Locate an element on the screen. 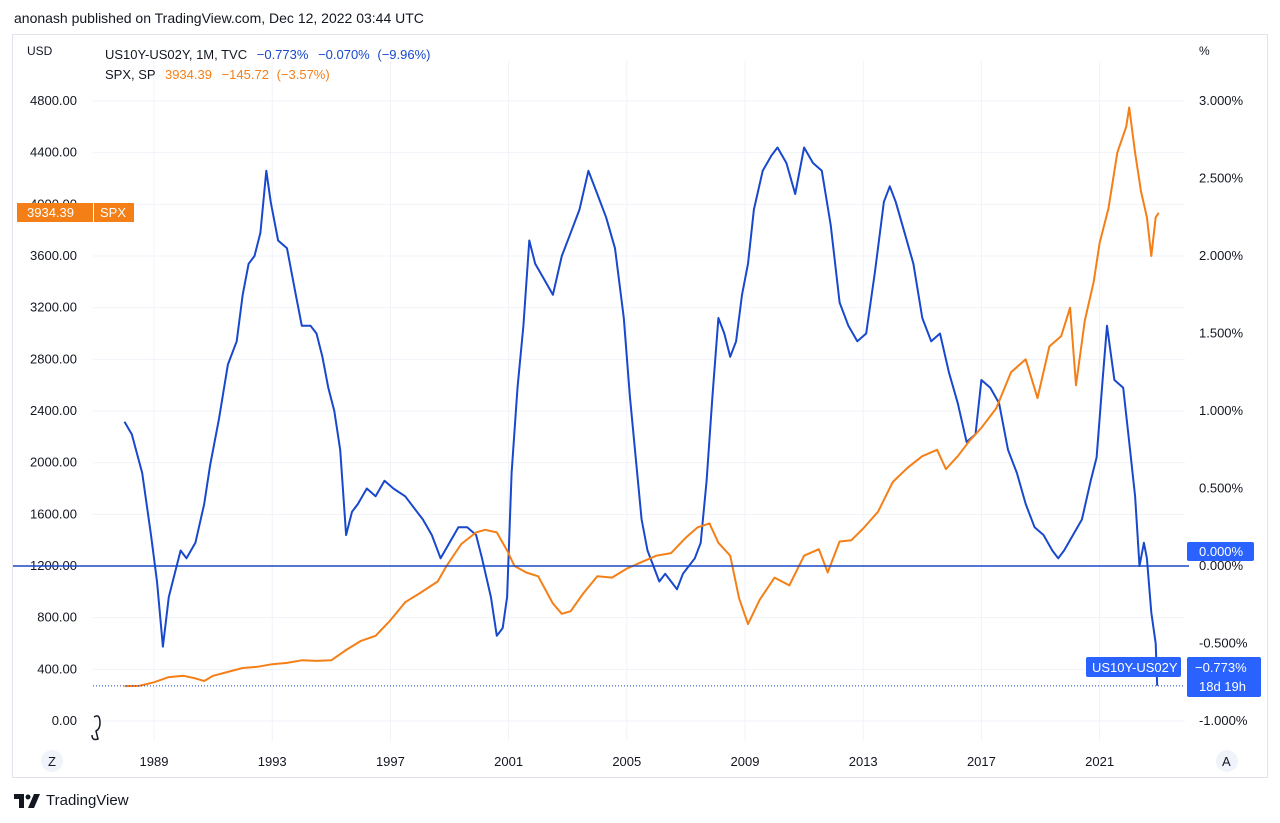 Image resolution: width=1280 pixels, height=823 pixels. spx-price-badge: 3934.39 SPX is located at coordinates (75, 212).